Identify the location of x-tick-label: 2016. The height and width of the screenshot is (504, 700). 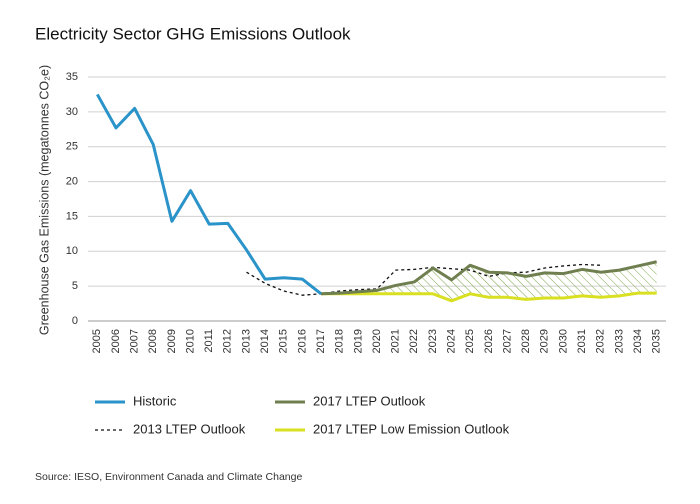
(302, 341).